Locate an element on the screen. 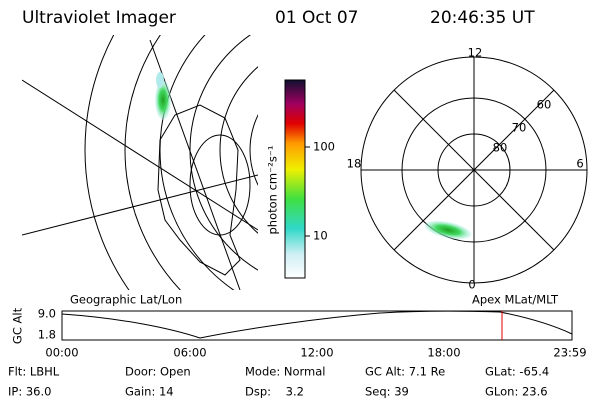 The image size is (600, 400). orbit-x-tick: 18:00 is located at coordinates (443, 353).